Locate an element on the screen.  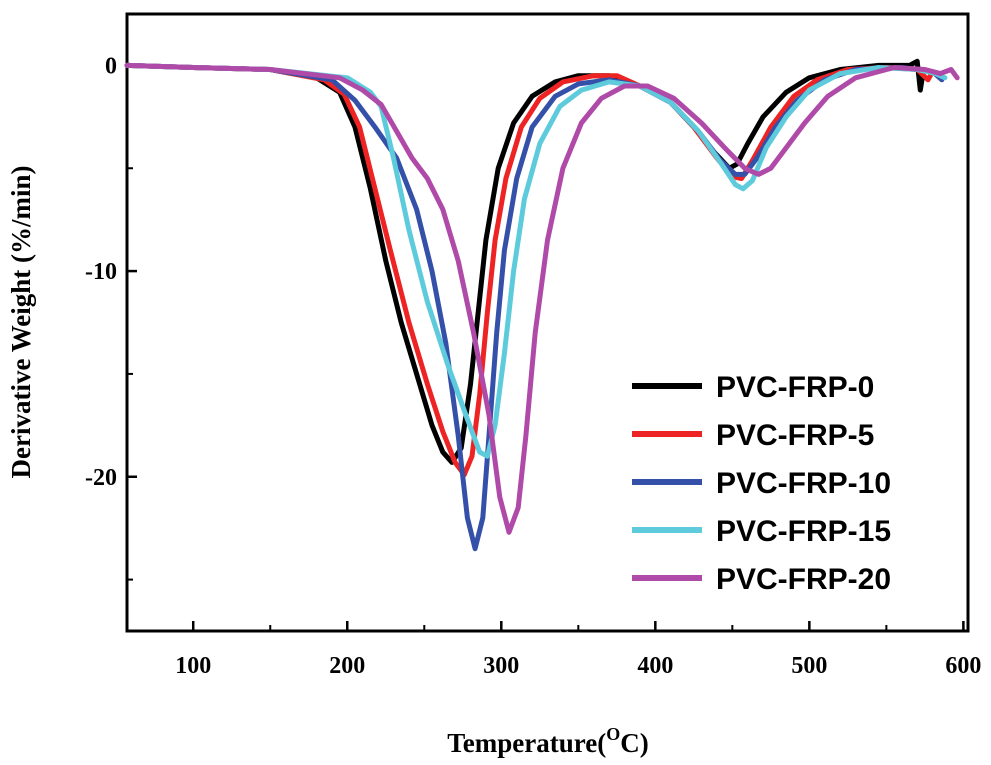
legend-label: PVC-FRP-15 is located at coordinates (803, 531).